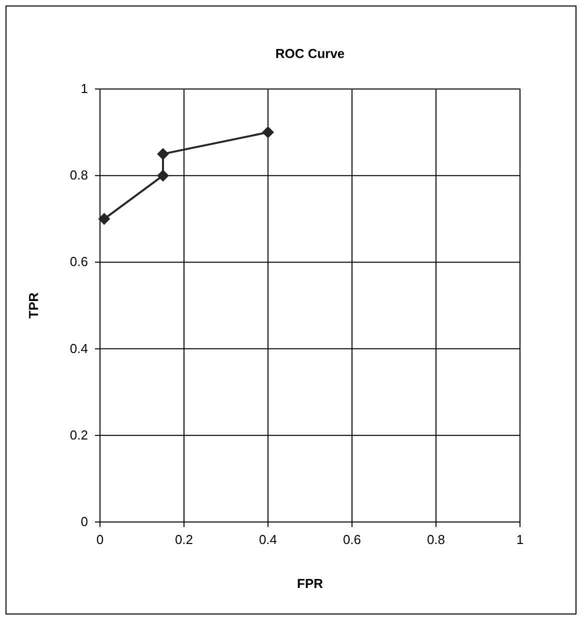  Describe the element at coordinates (84, 521) in the screenshot. I see `y-tick-label: 0` at that location.